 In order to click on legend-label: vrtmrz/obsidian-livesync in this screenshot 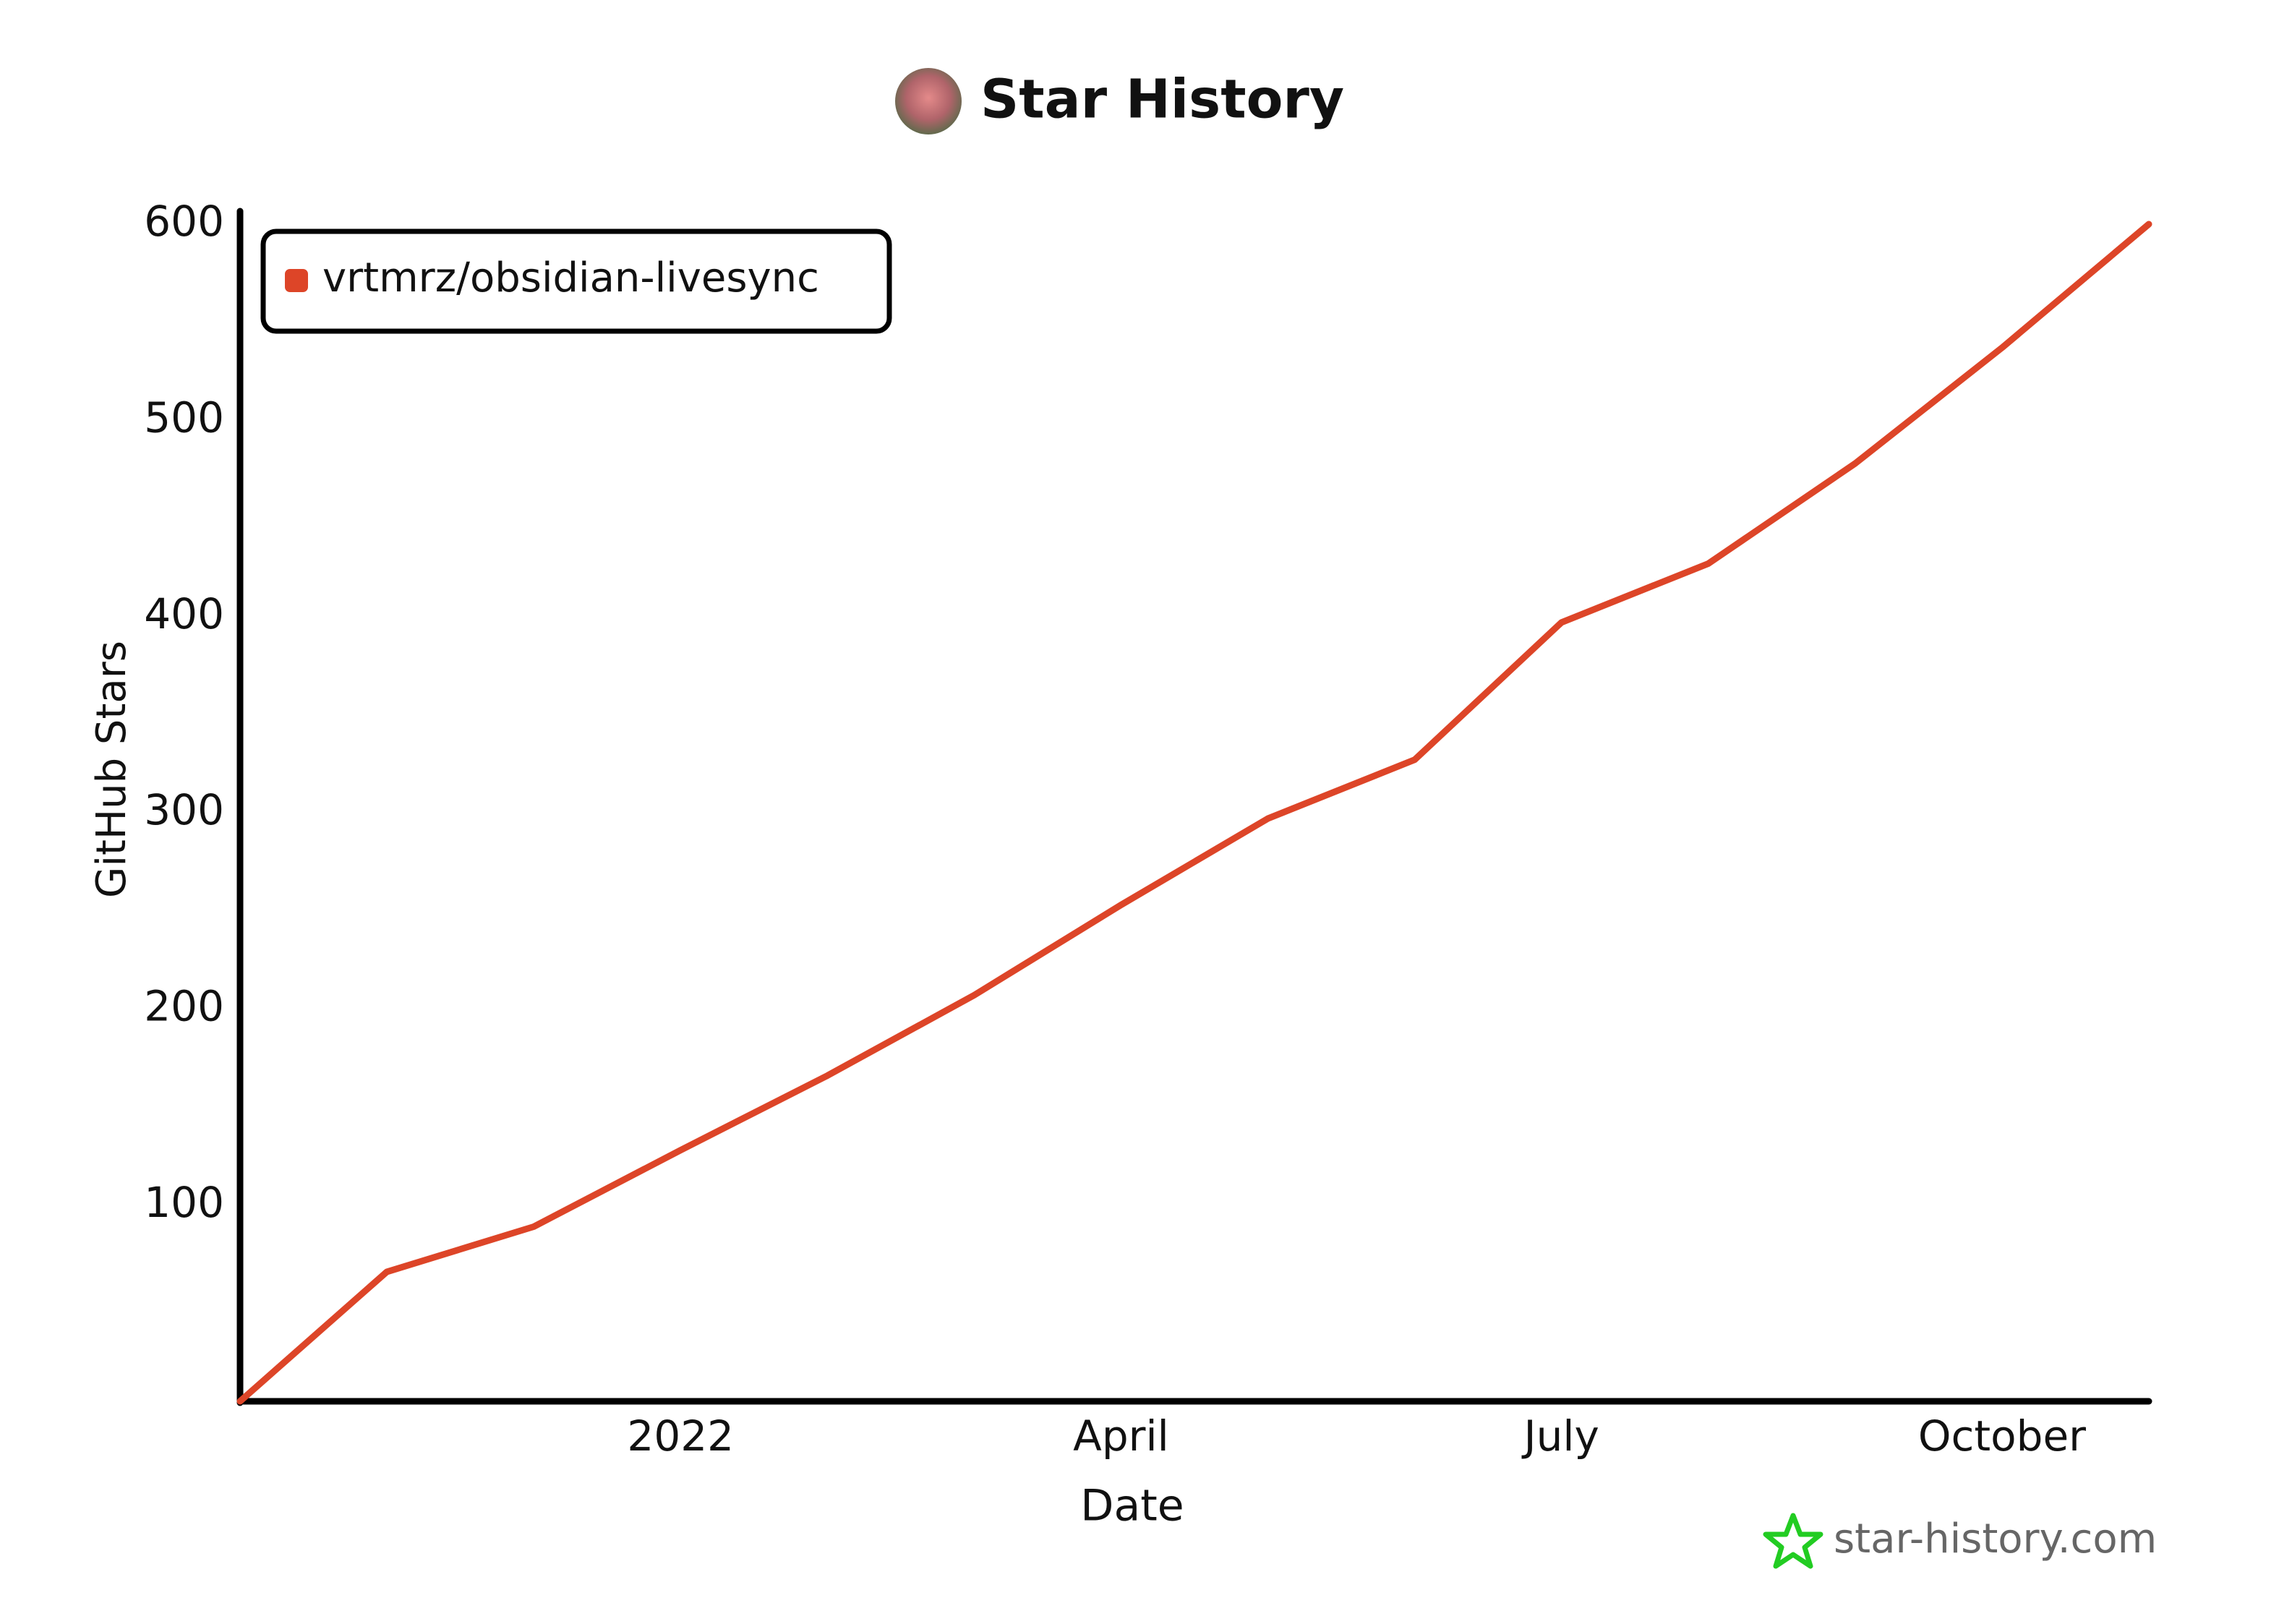, I will do `click(570, 278)`.